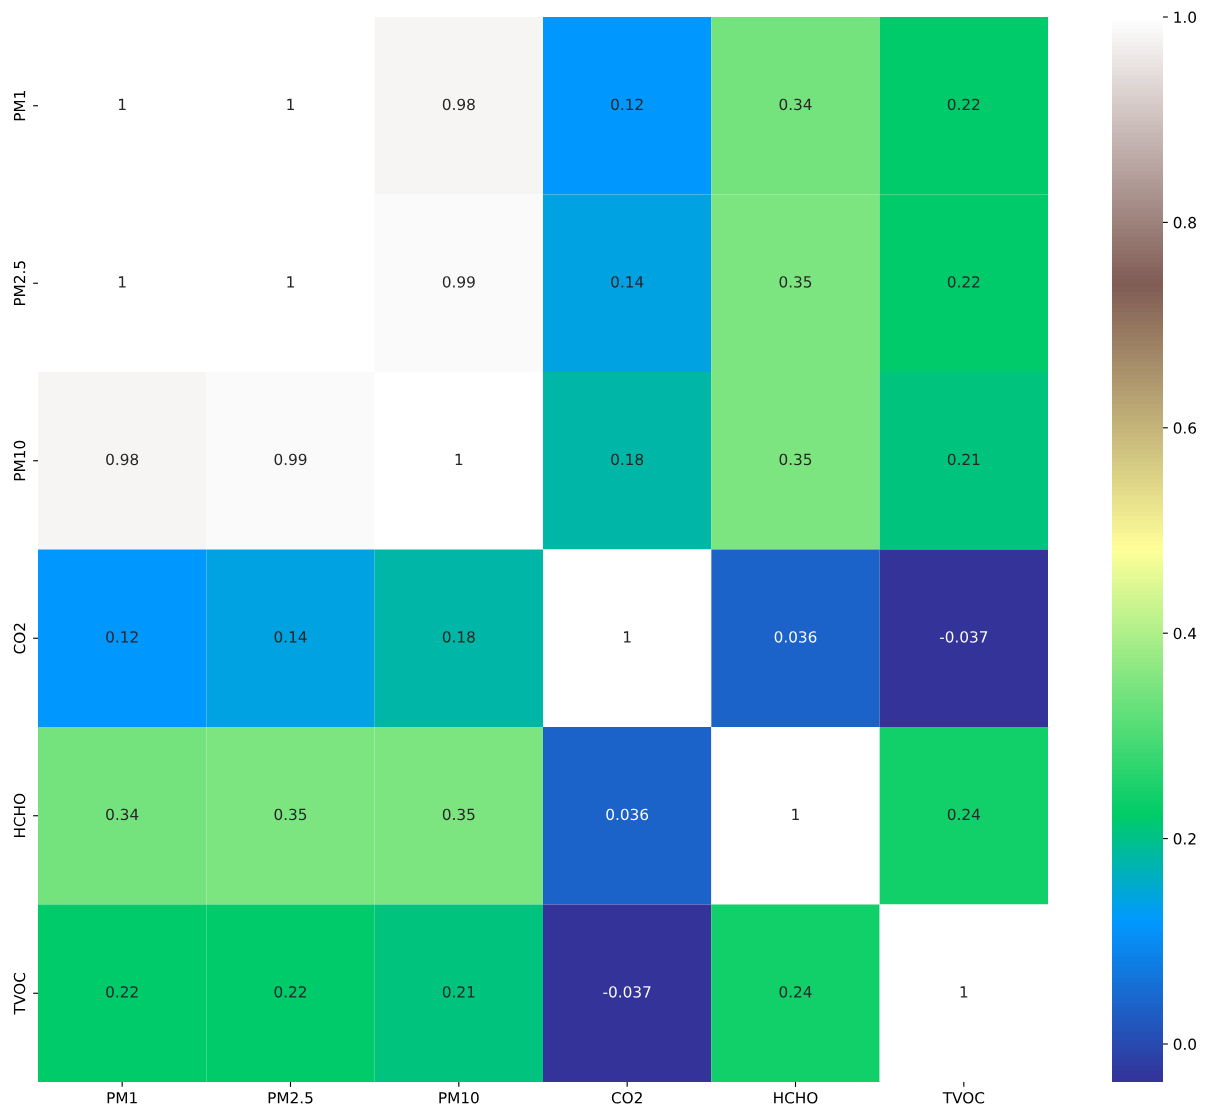 The height and width of the screenshot is (1111, 1208). Describe the element at coordinates (626, 1097) in the screenshot. I see `x-tick-label: CO2` at that location.